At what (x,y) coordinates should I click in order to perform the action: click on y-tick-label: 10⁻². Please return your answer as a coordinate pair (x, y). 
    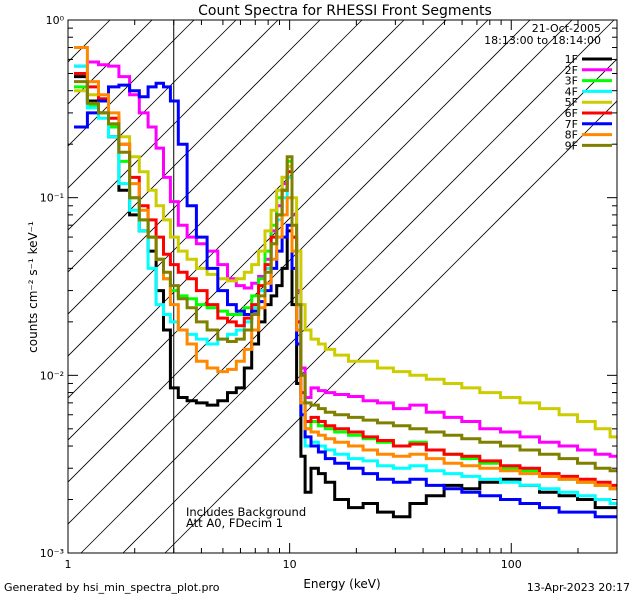
    Looking at the image, I should click on (52, 375).